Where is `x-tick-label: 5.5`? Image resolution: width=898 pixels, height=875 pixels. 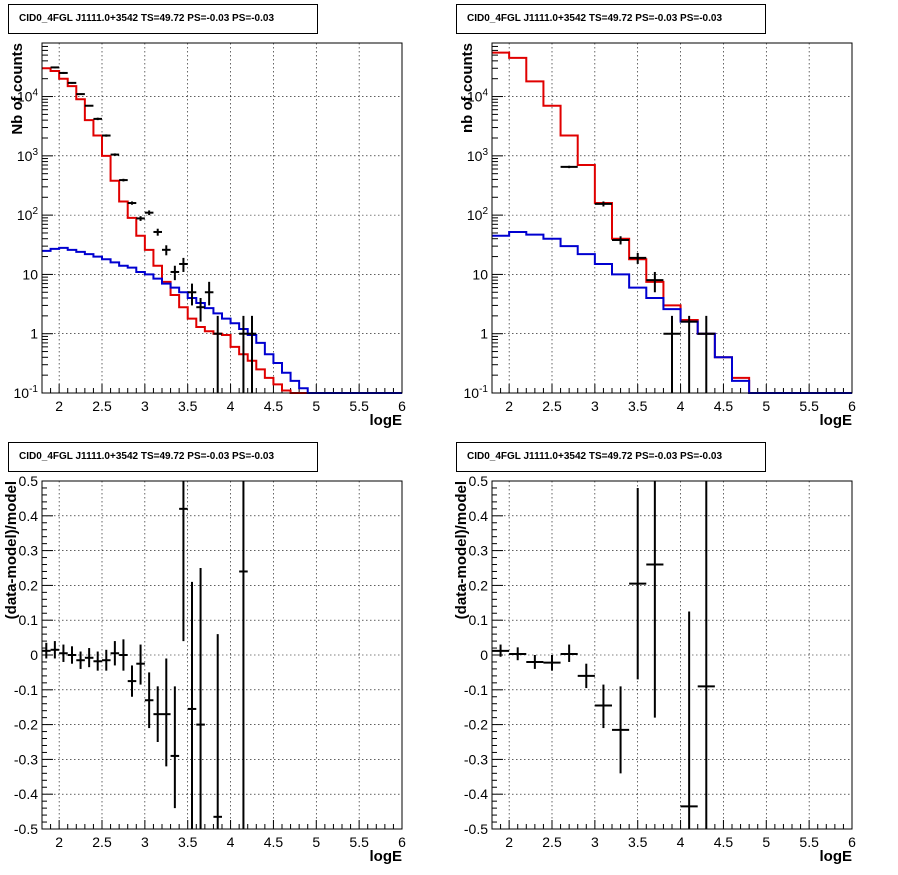 x-tick-label: 5.5 is located at coordinates (359, 406).